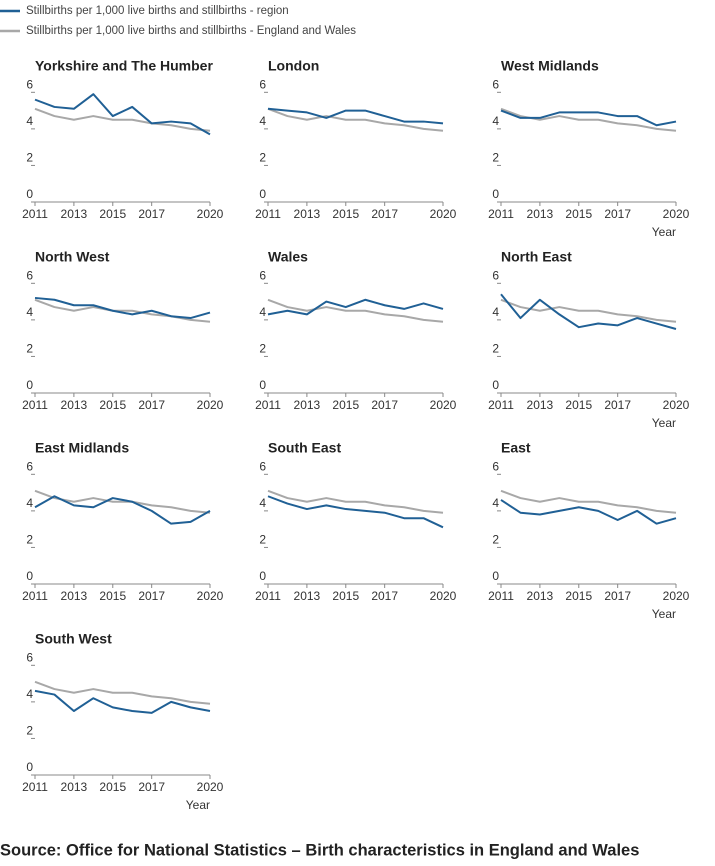  What do you see at coordinates (288, 257) in the screenshot?
I see `chart-title: Wales` at bounding box center [288, 257].